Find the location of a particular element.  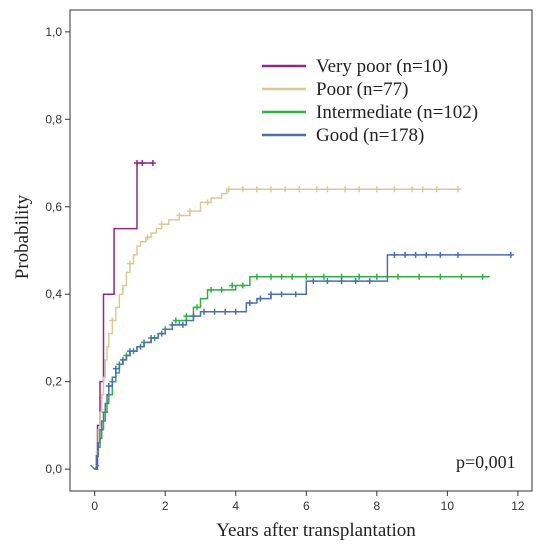

p-value-annotation: p=0,001 is located at coordinates (486, 462).